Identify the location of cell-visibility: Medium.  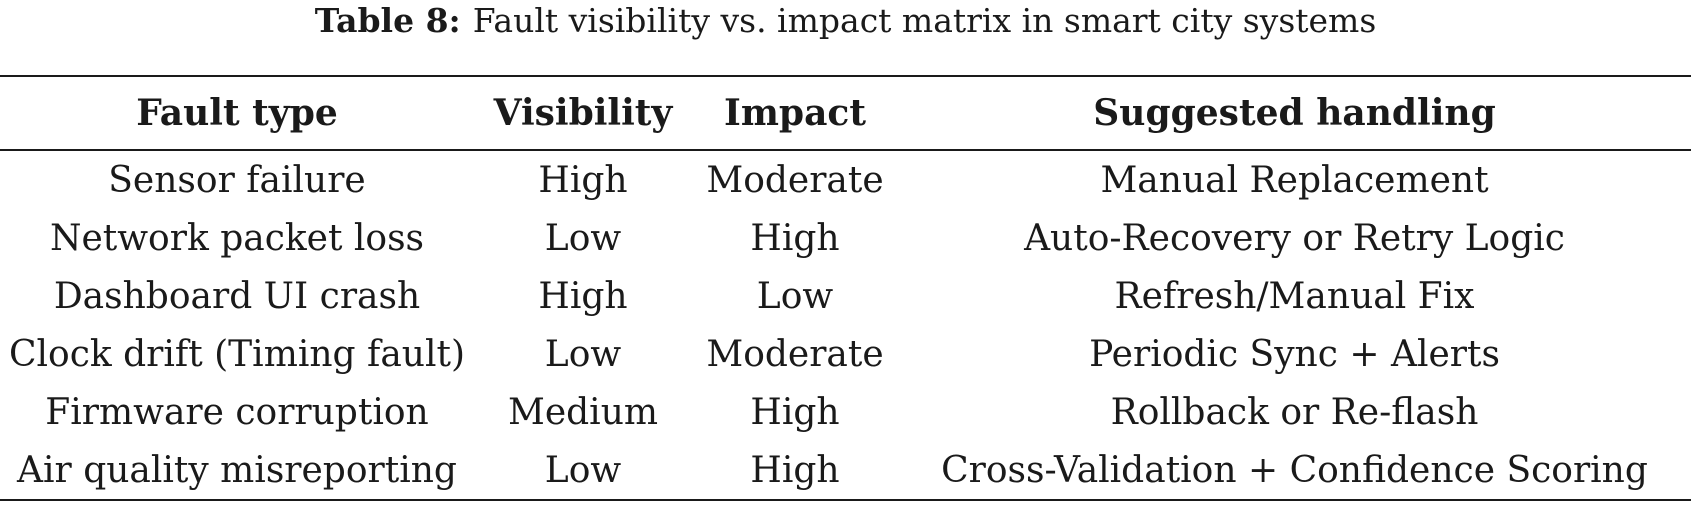
(583, 412).